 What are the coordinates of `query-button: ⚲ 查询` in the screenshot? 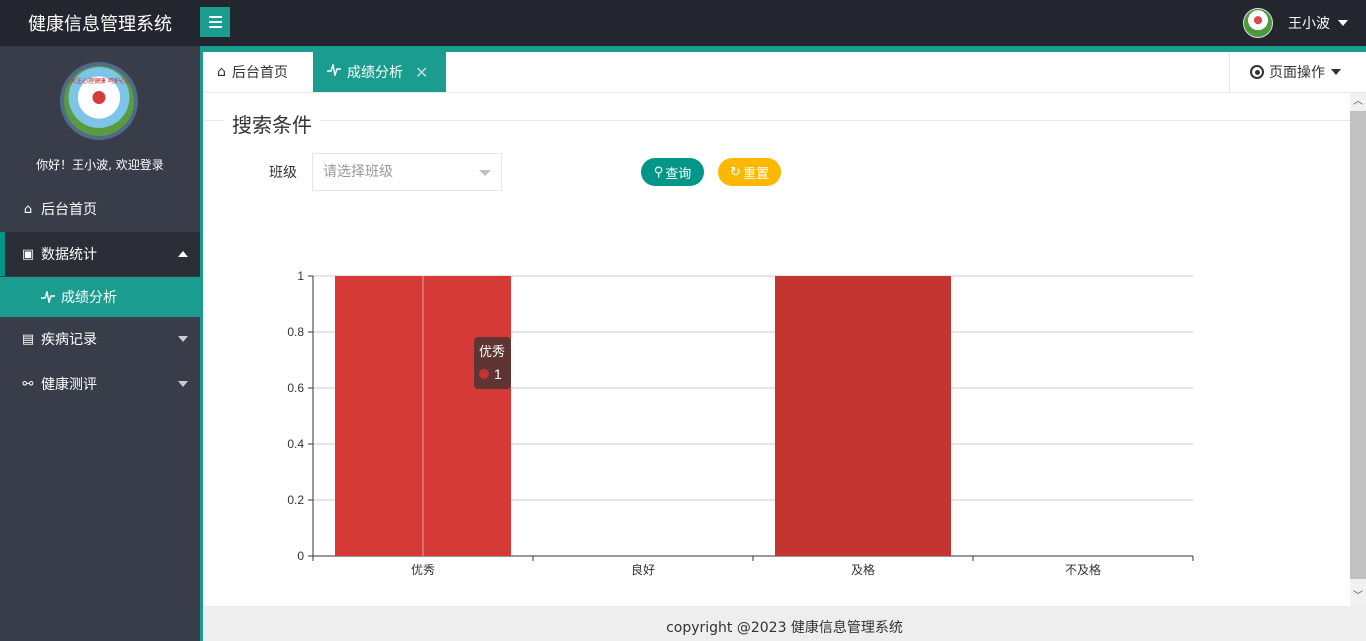 It's located at (672, 172).